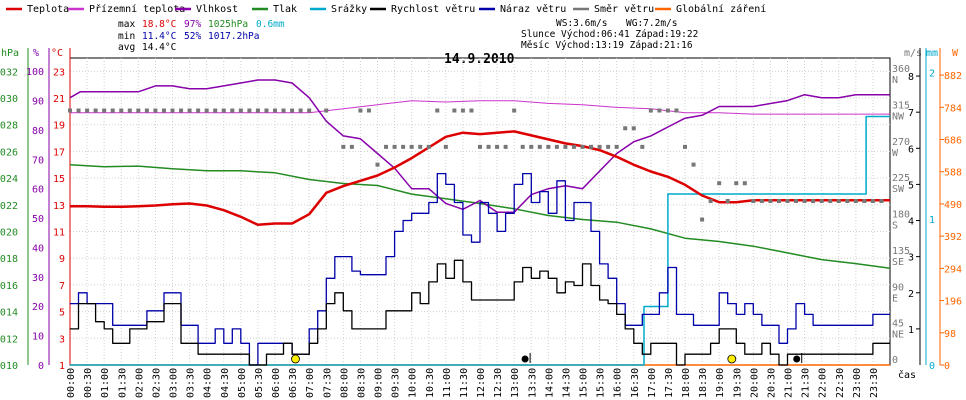 This screenshot has height=400, width=966. What do you see at coordinates (669, 383) in the screenshot?
I see `x-tick-label: 17:30` at bounding box center [669, 383].